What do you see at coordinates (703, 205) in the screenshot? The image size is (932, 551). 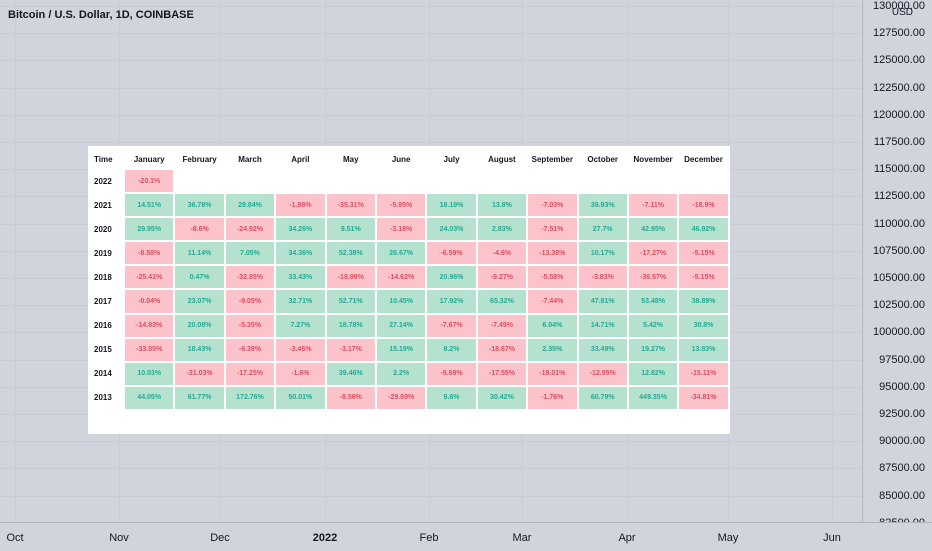 I see `return-cell: -18.9%` at bounding box center [703, 205].